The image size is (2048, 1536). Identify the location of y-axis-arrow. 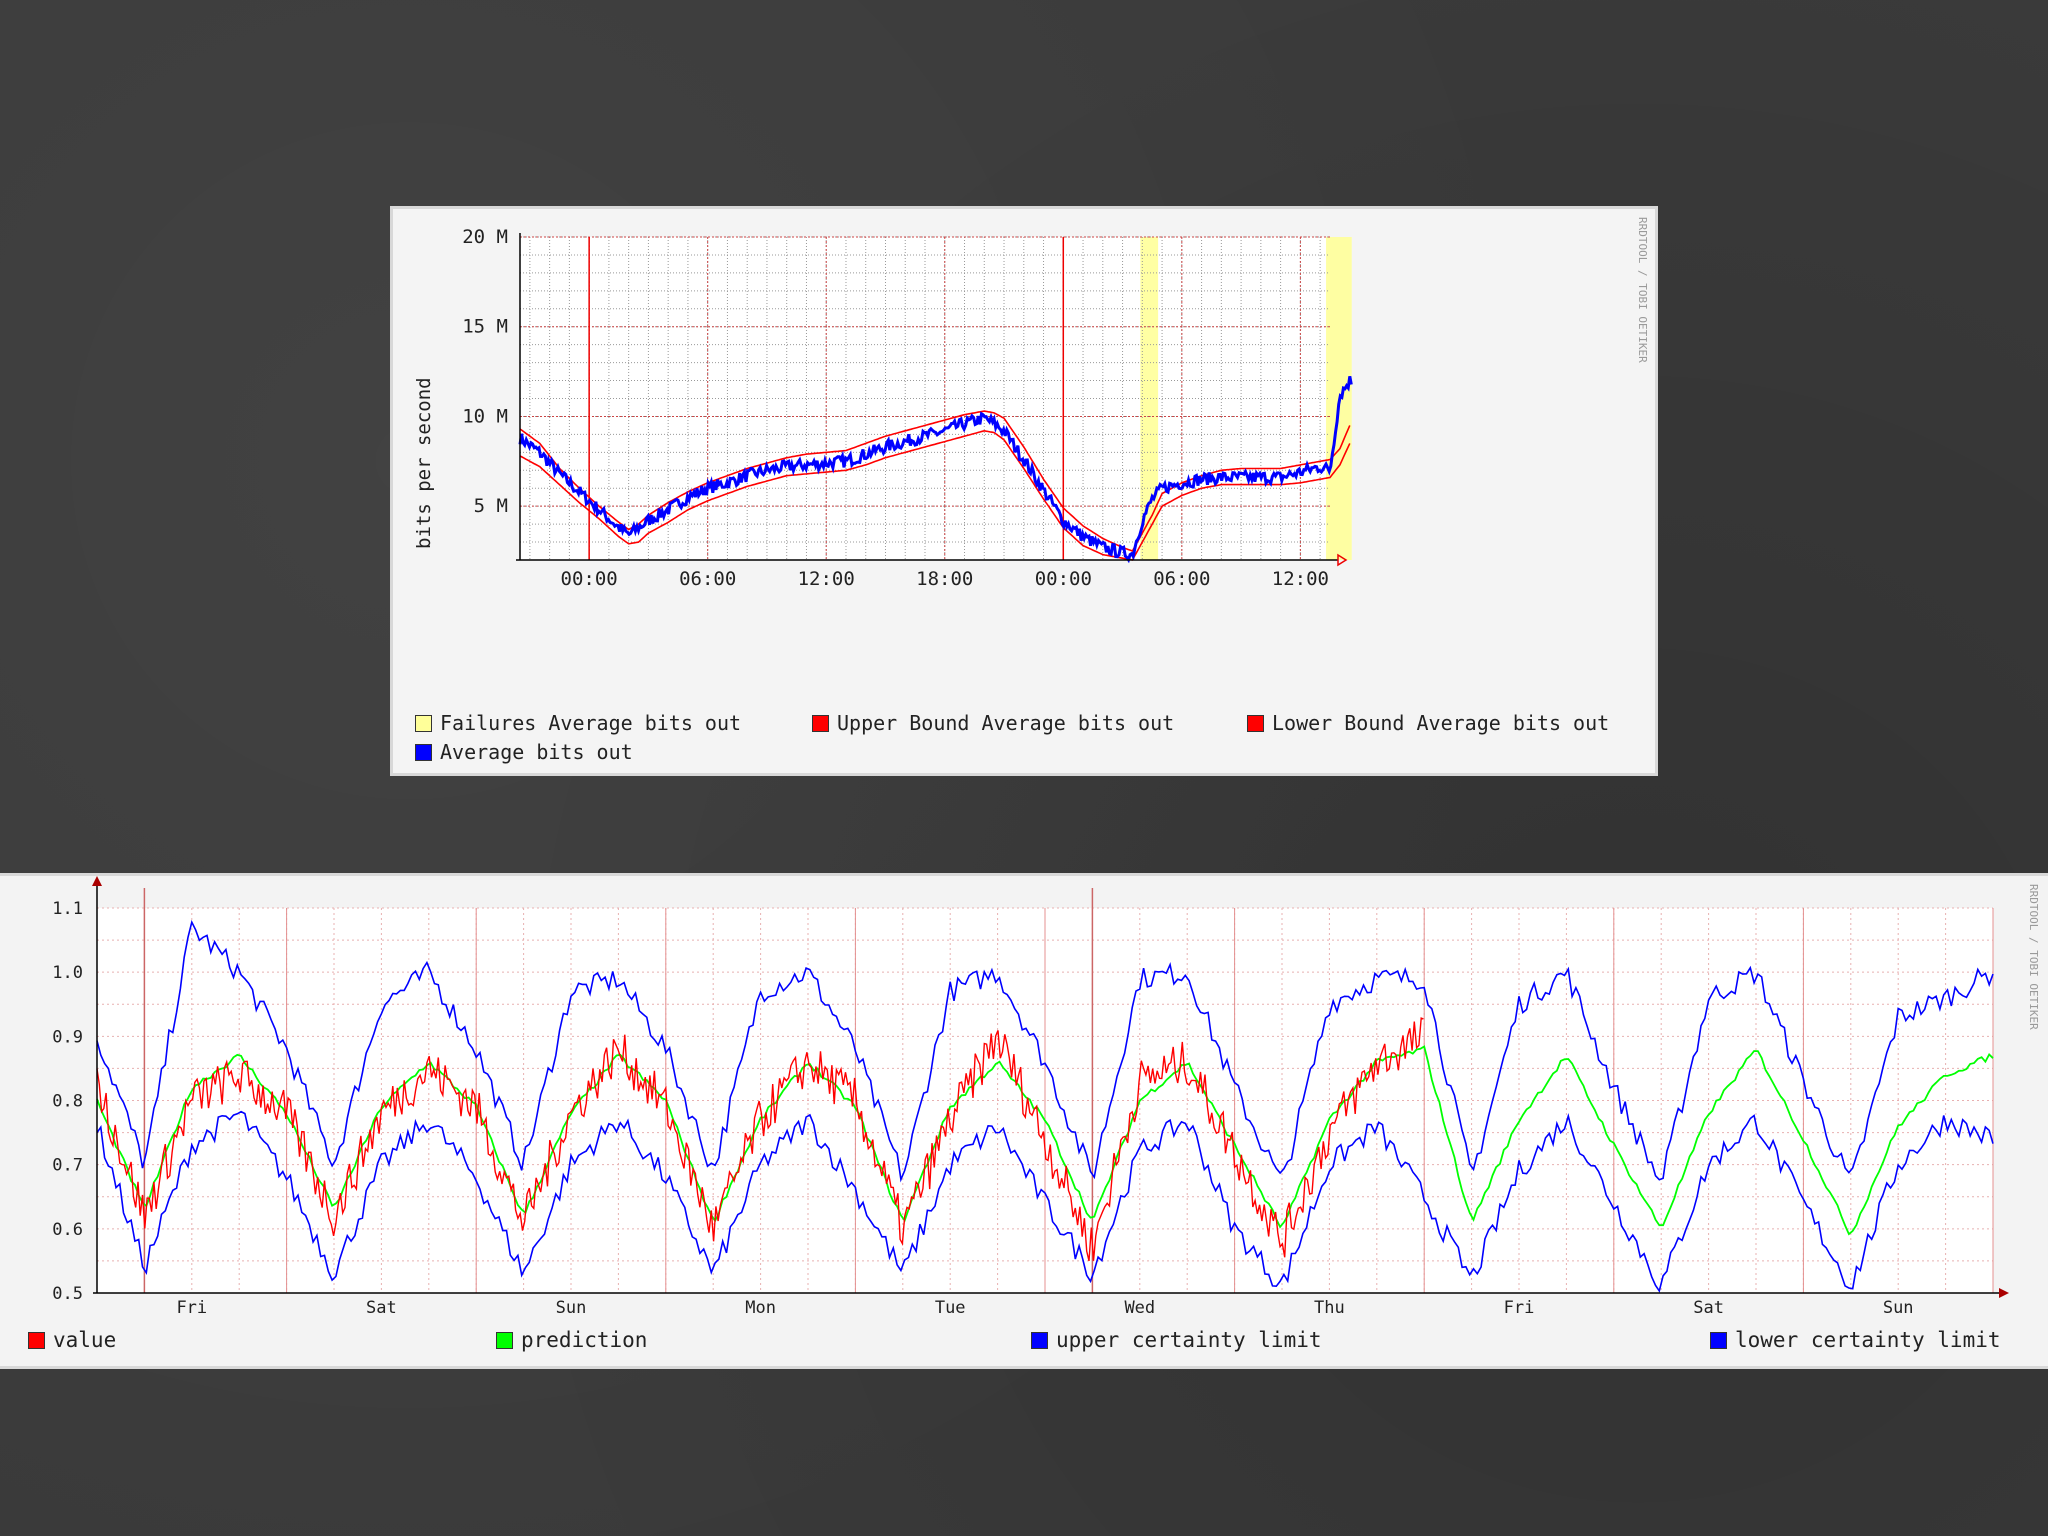
(97, 881).